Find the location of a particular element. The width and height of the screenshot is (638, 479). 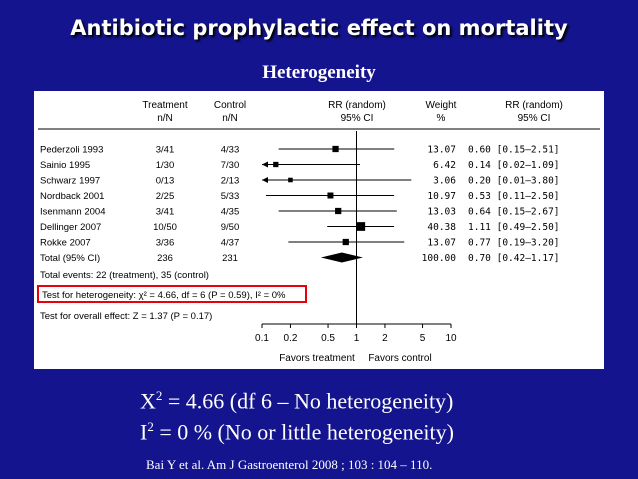

study-name: Dellinger 2007 is located at coordinates (70, 227).